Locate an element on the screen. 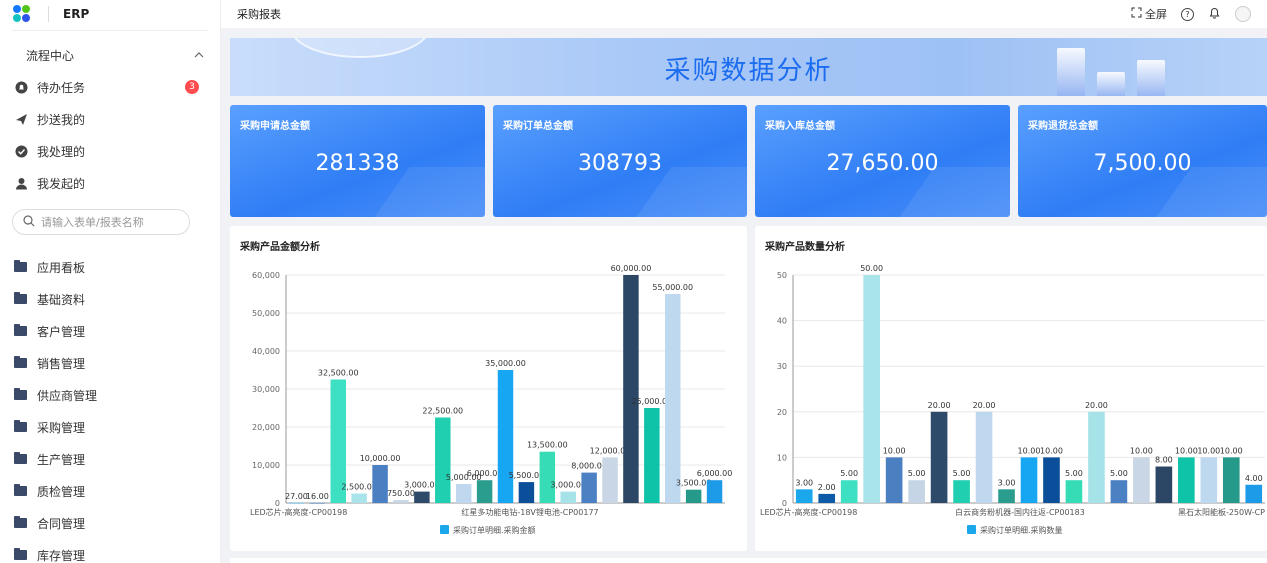 This screenshot has height=563, width=1267. data-label: 60,000.00 is located at coordinates (631, 268).